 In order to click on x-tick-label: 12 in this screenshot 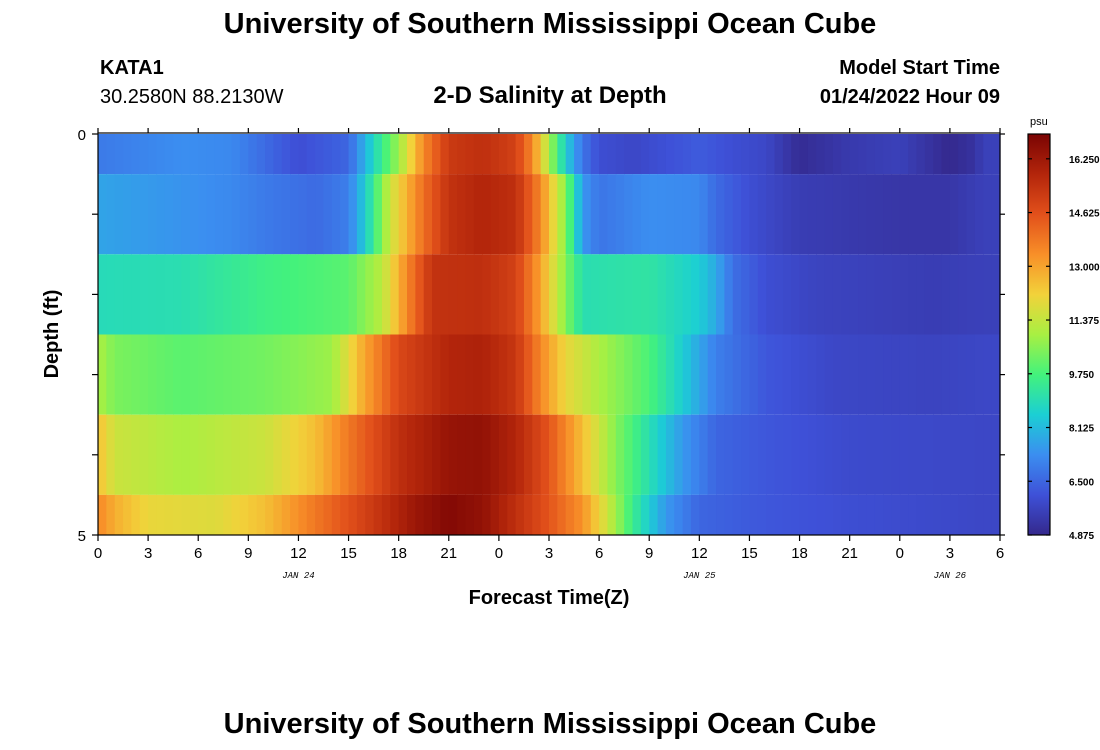, I will do `click(298, 553)`.